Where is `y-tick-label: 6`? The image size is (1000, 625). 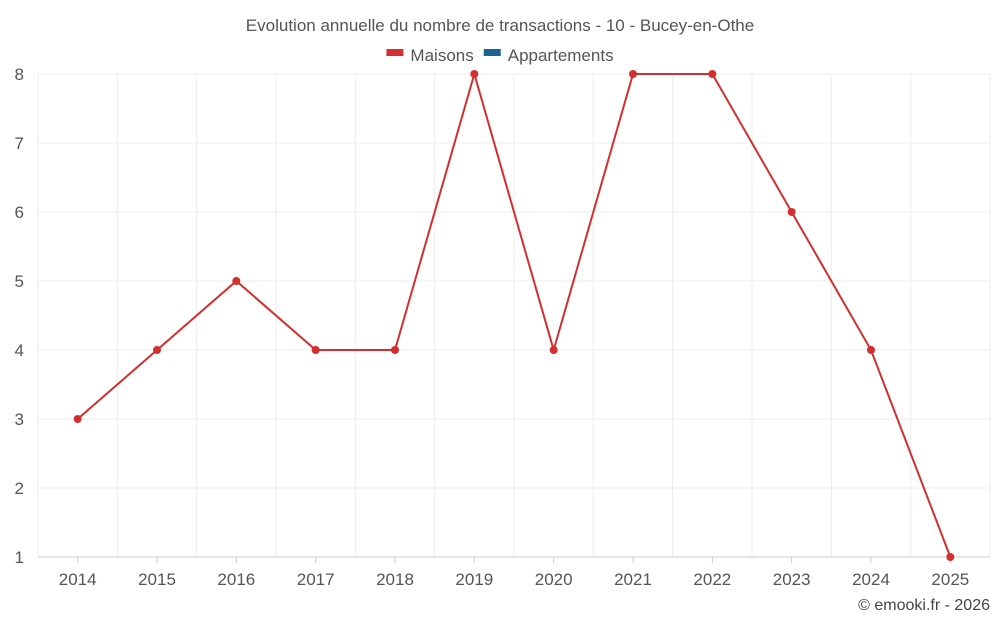 y-tick-label: 6 is located at coordinates (19, 212).